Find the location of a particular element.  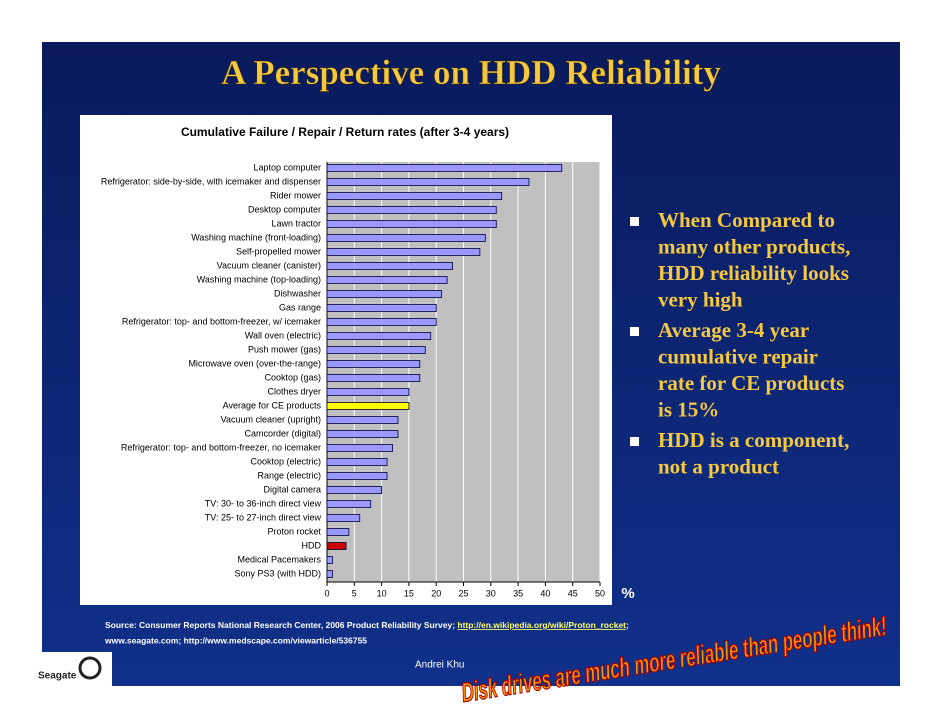

y-tick-label: Dishwasher is located at coordinates (297, 293).